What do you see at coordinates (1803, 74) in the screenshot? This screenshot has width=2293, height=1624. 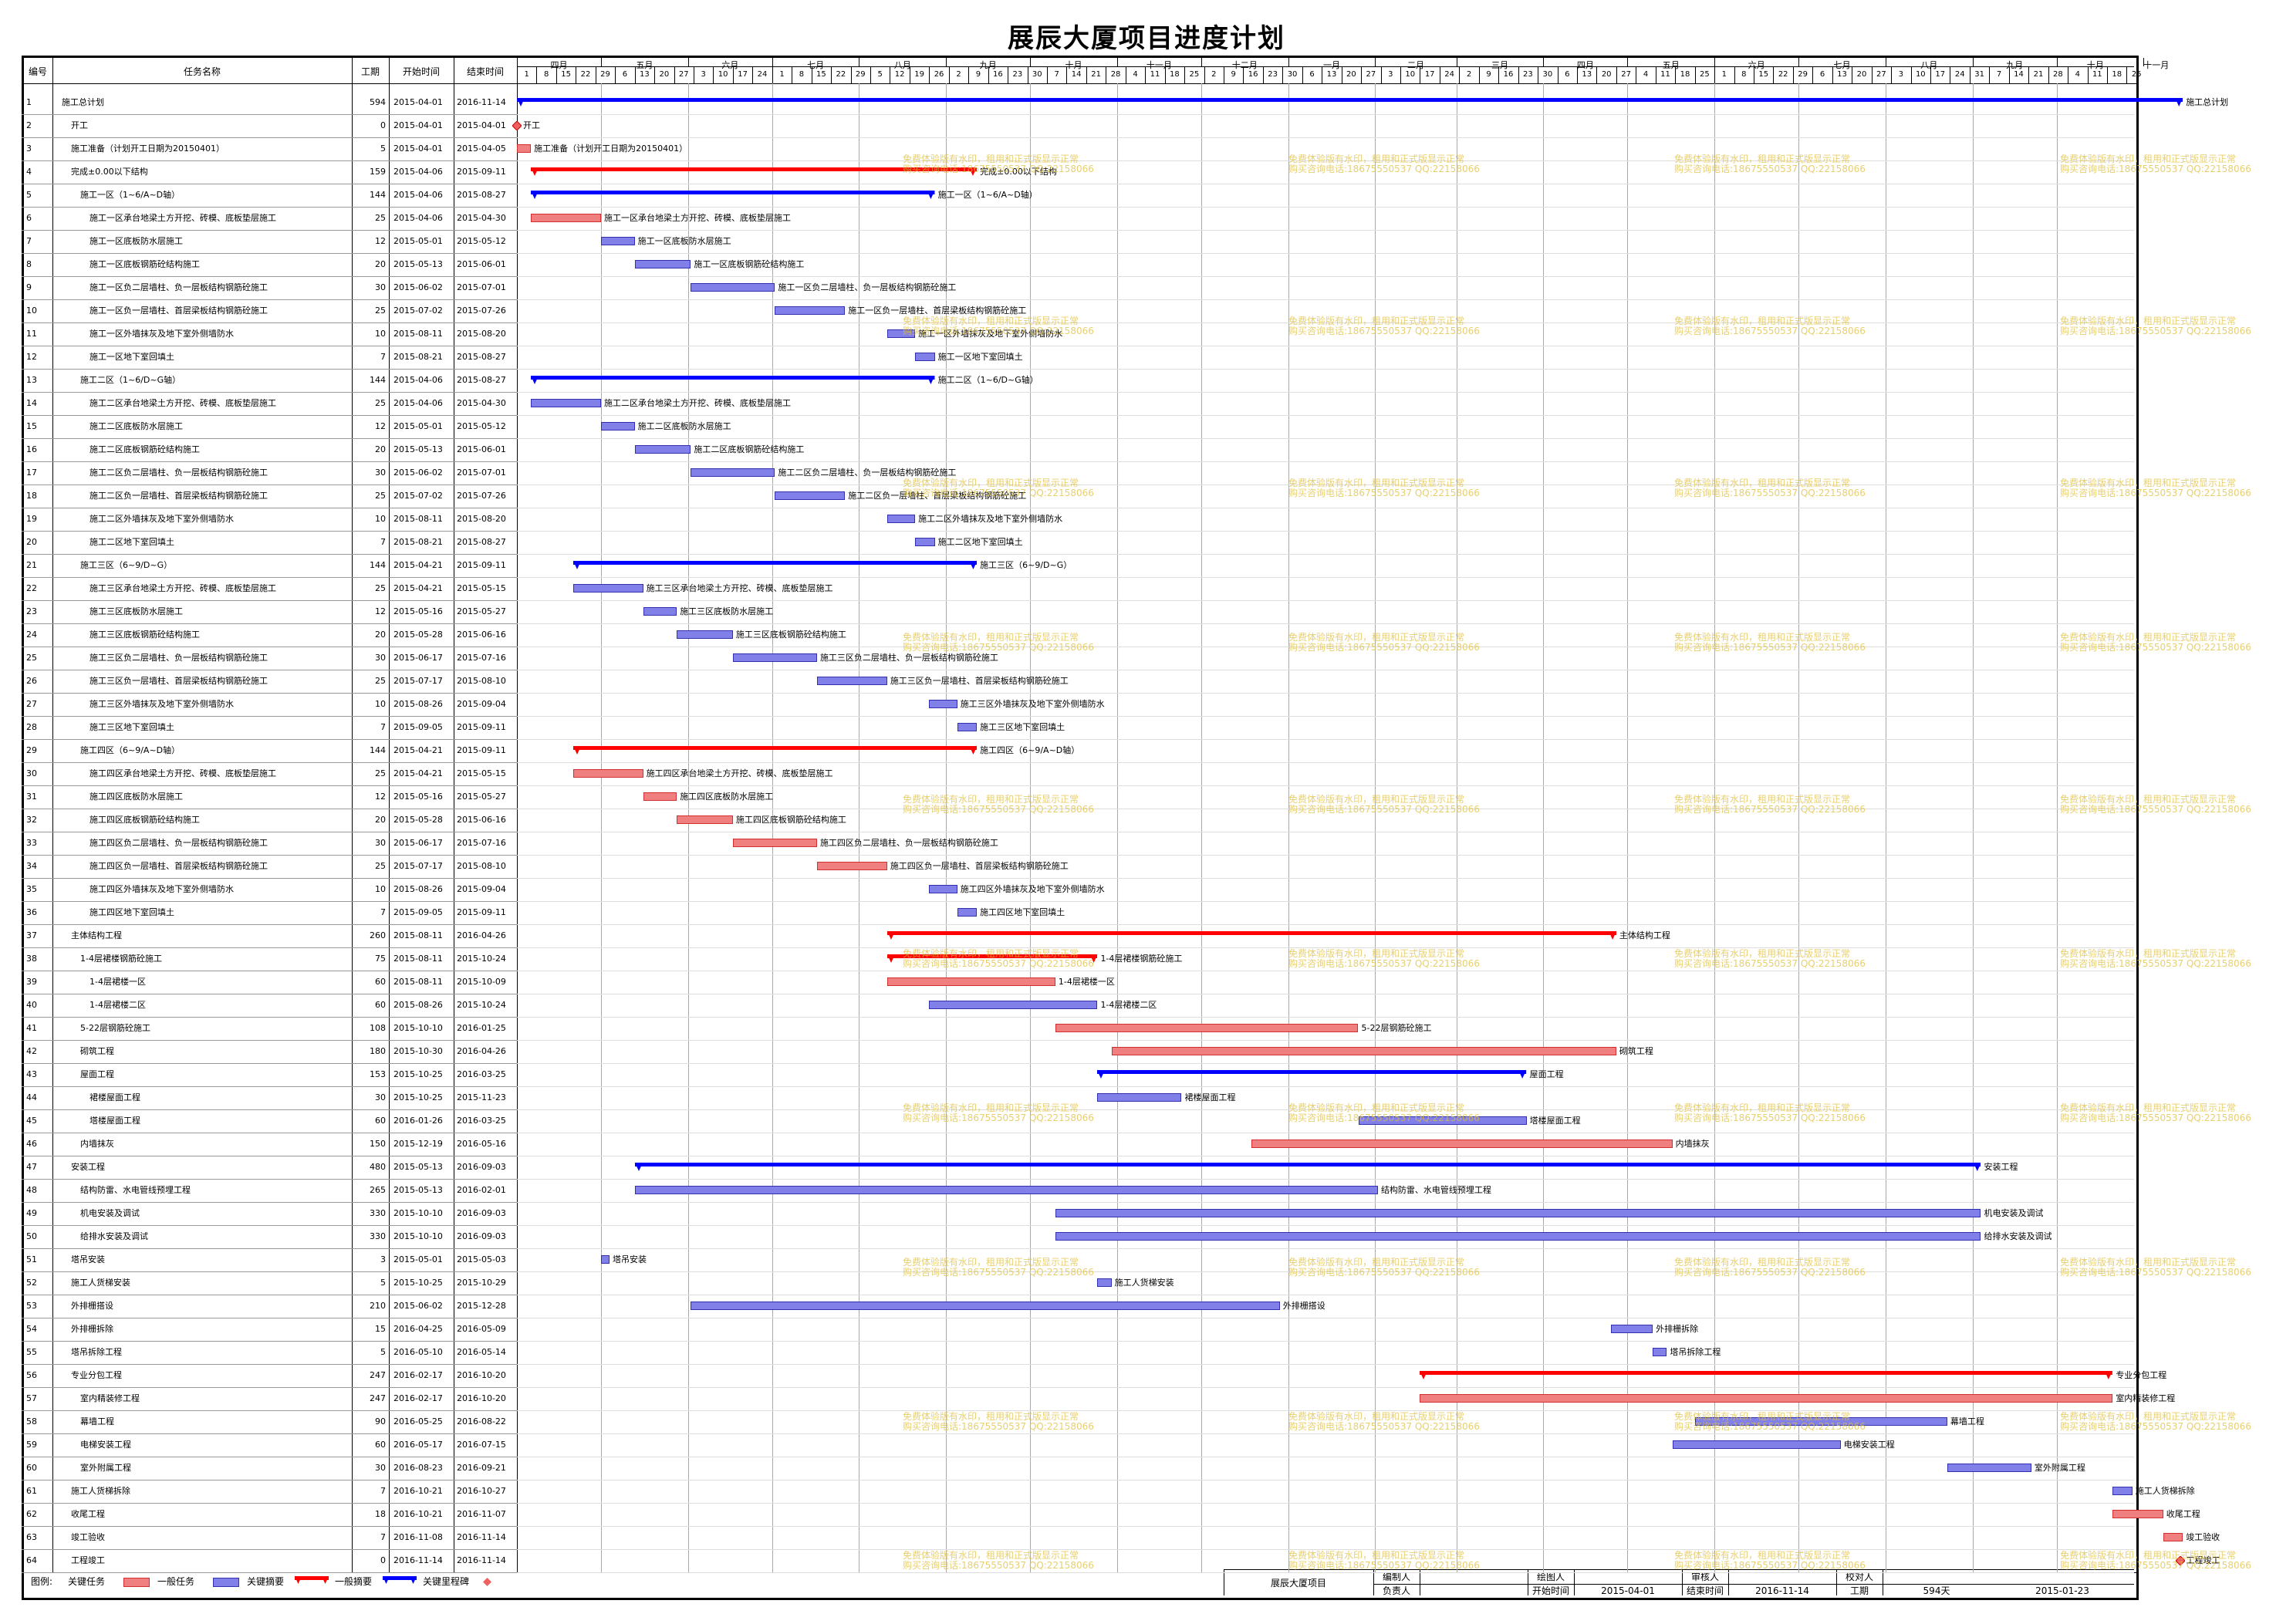 I see `week-tick-label: 29` at bounding box center [1803, 74].